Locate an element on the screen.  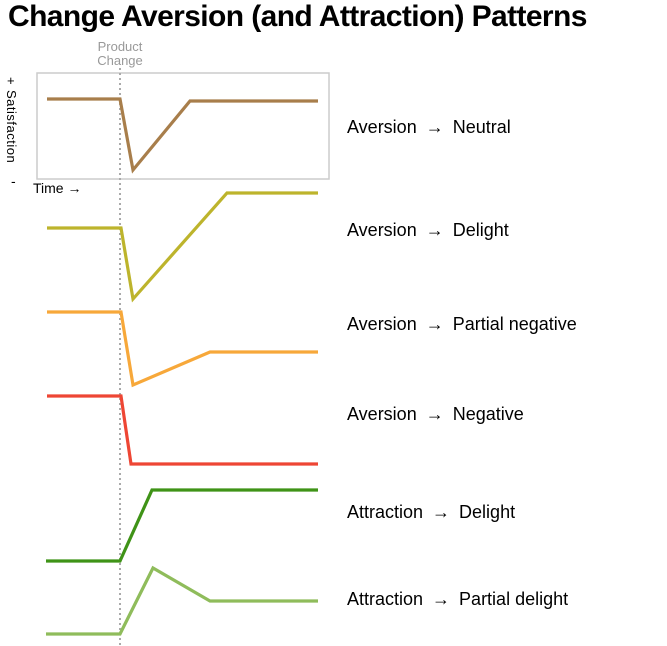
pattern-label-aversion-partial-negative: Aversion → Partial negative is located at coordinates (462, 324).